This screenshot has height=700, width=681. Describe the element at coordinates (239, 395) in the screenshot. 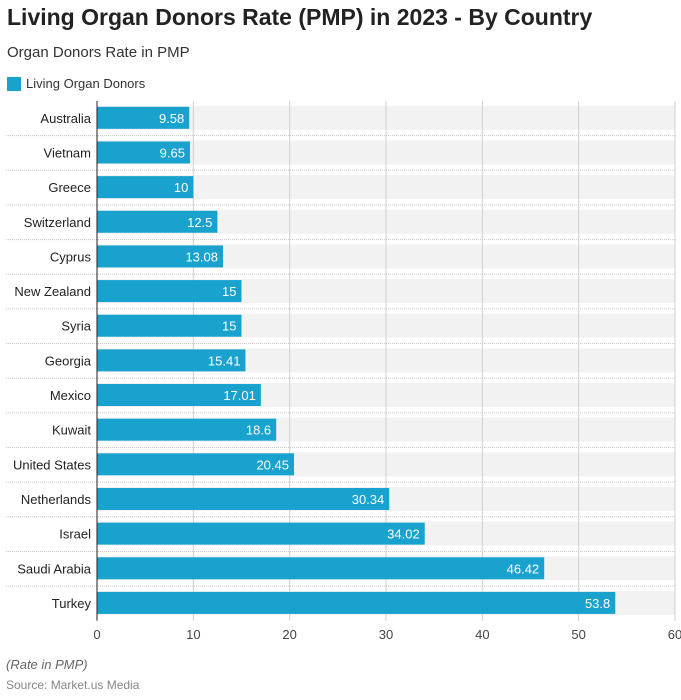

I see `data-label: 17.01` at that location.